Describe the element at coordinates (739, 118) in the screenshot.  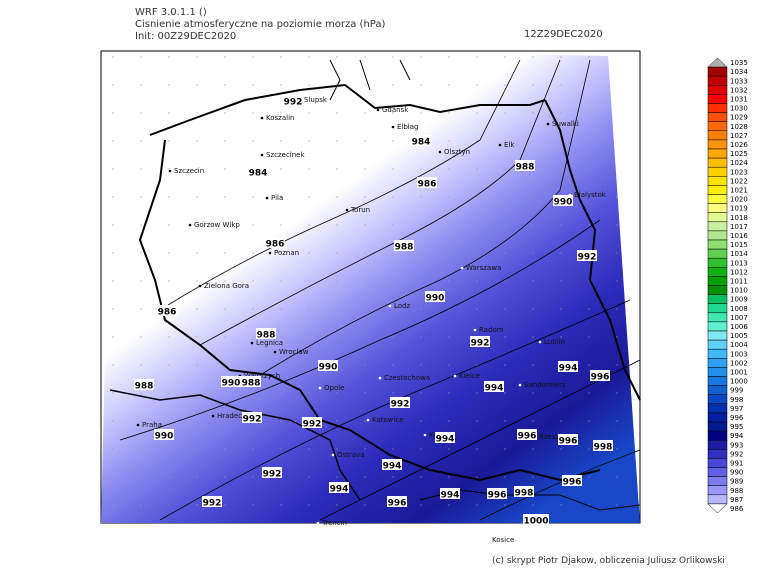
I see `colorbar-label: 1029` at that location.